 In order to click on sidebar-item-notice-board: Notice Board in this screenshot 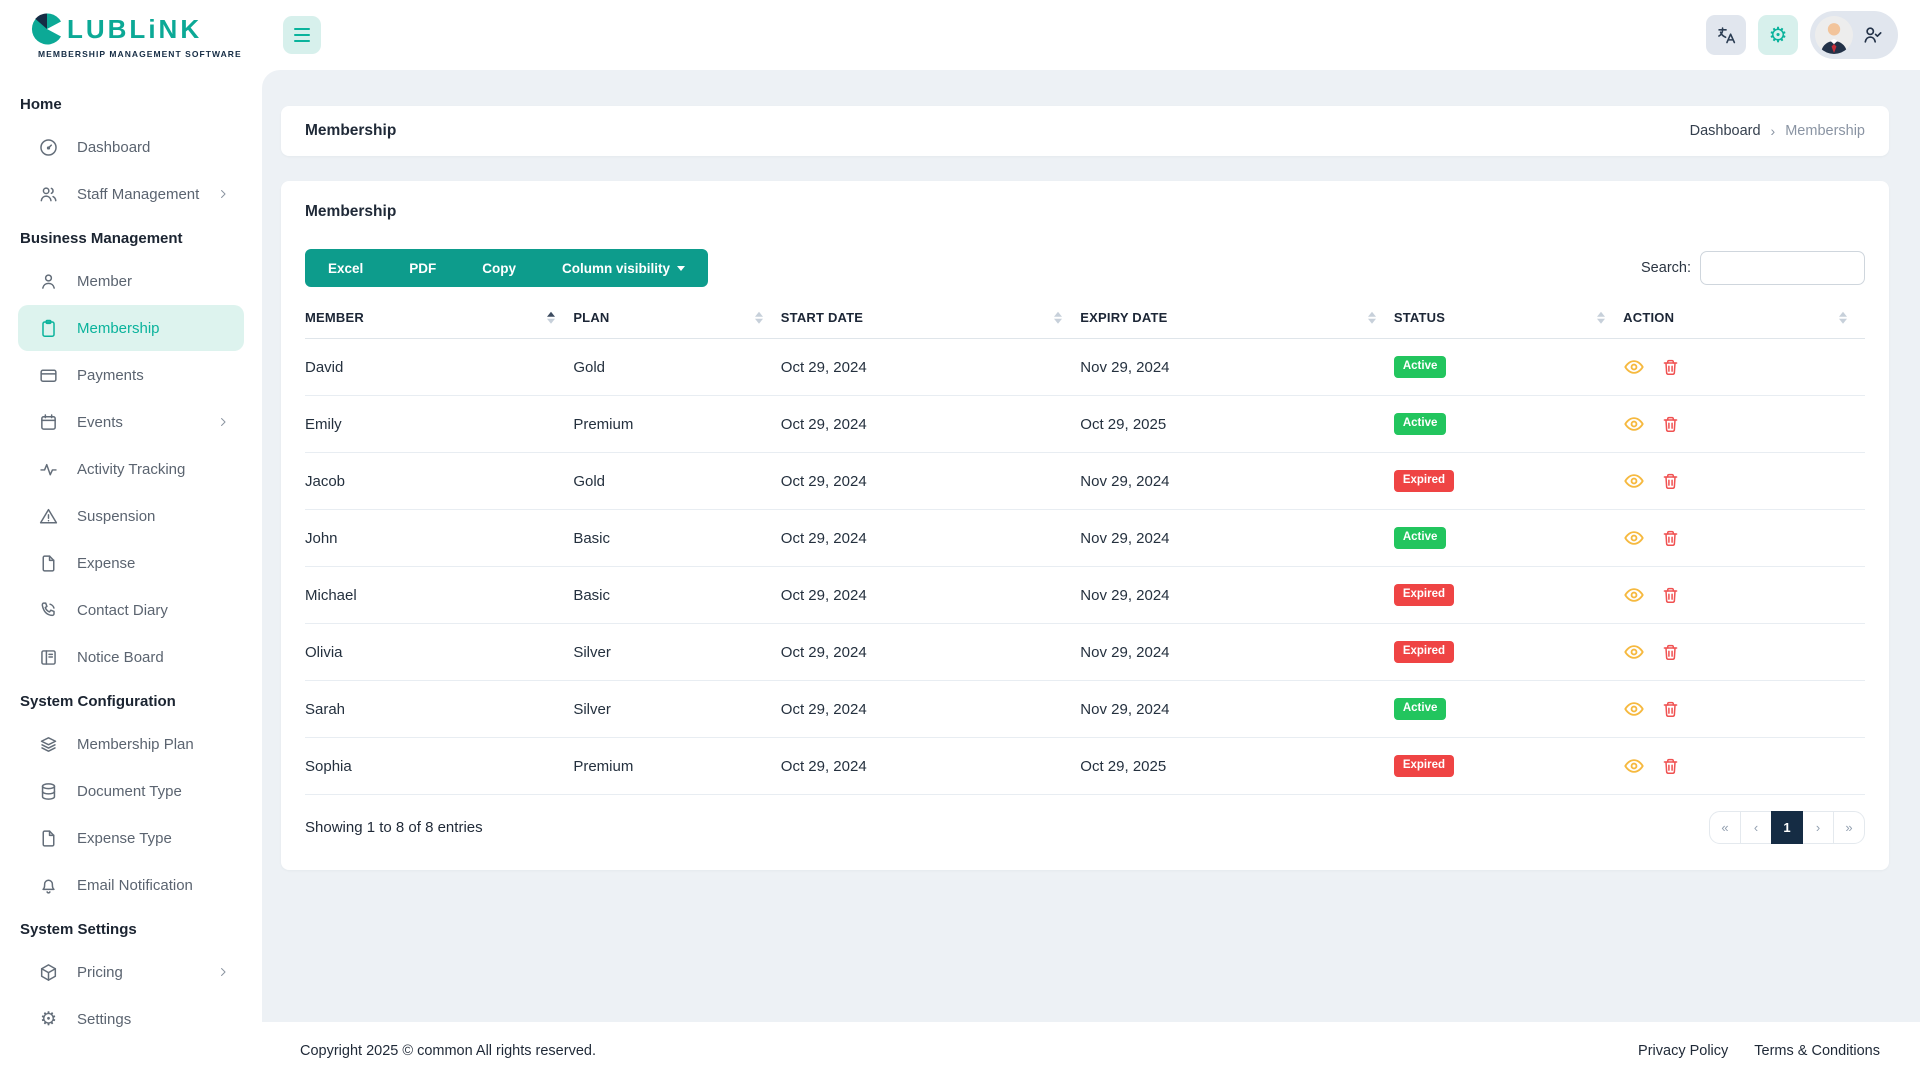, I will do `click(131, 657)`.